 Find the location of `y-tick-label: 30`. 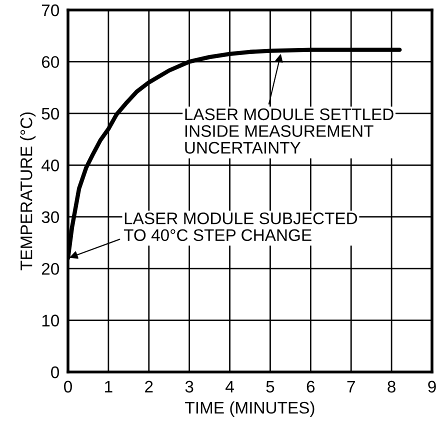

y-tick-label: 30 is located at coordinates (51, 217).